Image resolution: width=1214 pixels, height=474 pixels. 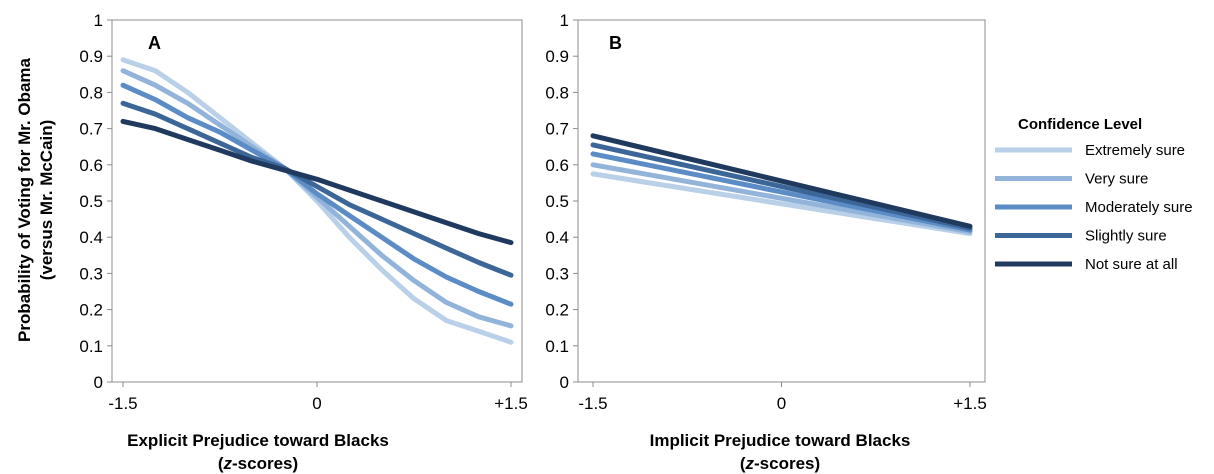 I want to click on legend-label: Extremely sure, so click(x=1135, y=150).